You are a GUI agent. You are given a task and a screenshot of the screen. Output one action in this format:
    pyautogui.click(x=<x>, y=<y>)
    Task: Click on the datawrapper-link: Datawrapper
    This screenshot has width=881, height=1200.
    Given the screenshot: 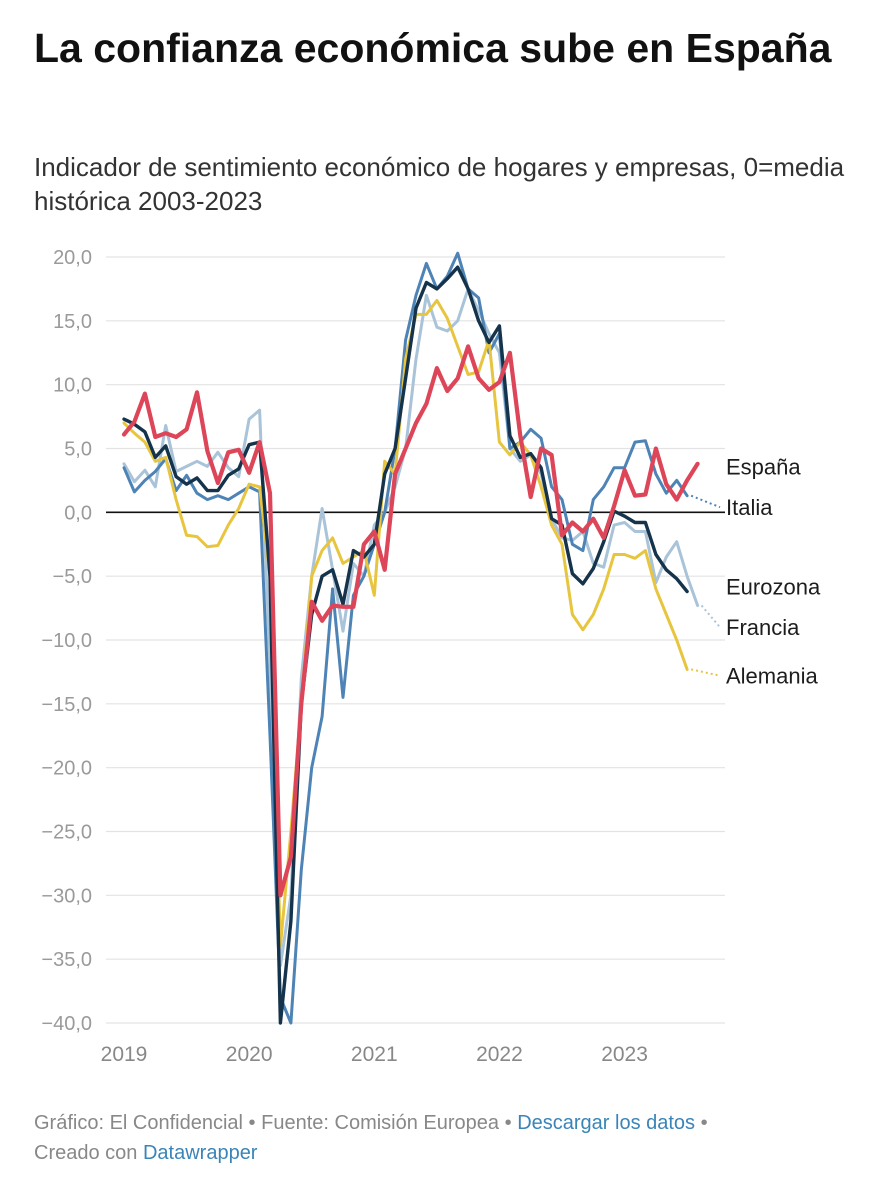 What is the action you would take?
    pyautogui.click(x=200, y=1153)
    